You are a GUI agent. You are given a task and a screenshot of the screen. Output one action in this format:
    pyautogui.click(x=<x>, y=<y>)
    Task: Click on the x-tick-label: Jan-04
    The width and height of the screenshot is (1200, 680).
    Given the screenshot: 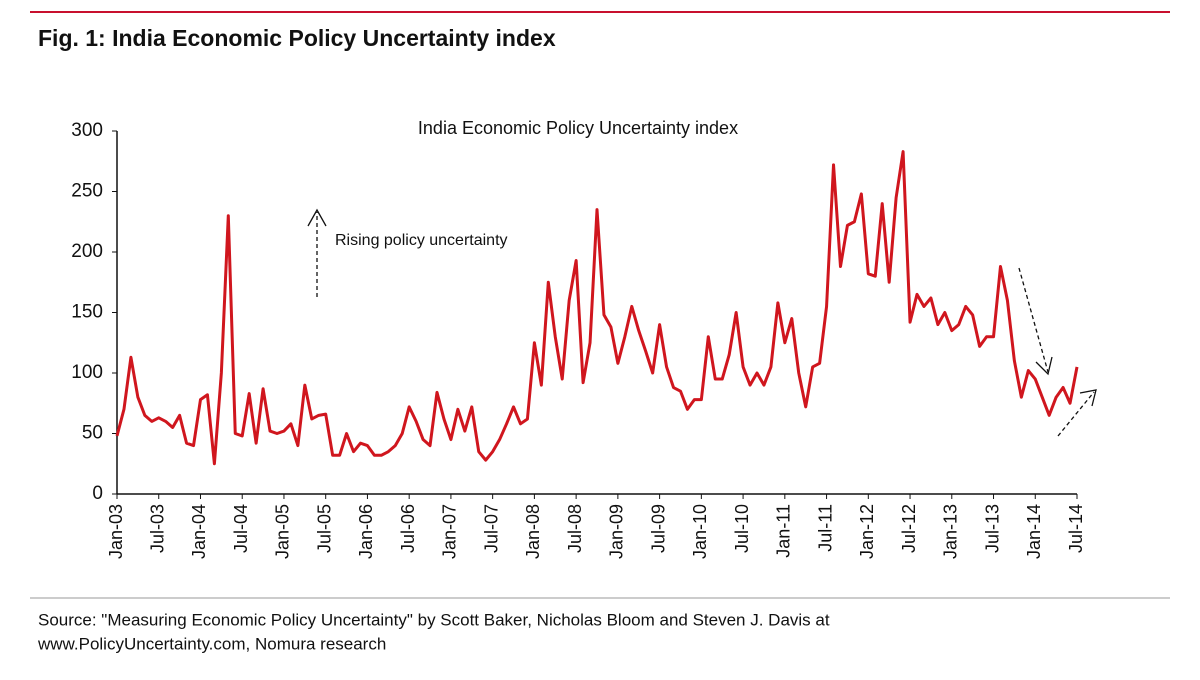 What is the action you would take?
    pyautogui.click(x=199, y=531)
    